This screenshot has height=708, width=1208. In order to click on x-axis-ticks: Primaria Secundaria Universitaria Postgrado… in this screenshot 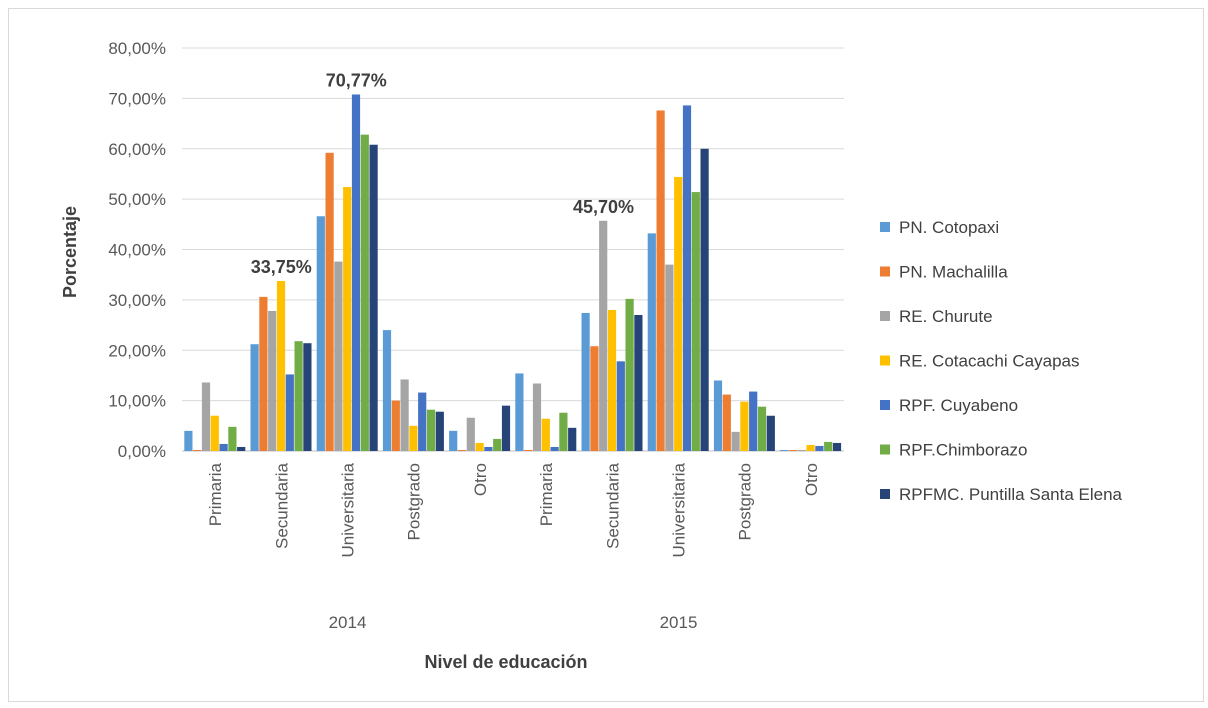, I will do `click(513, 547)`.